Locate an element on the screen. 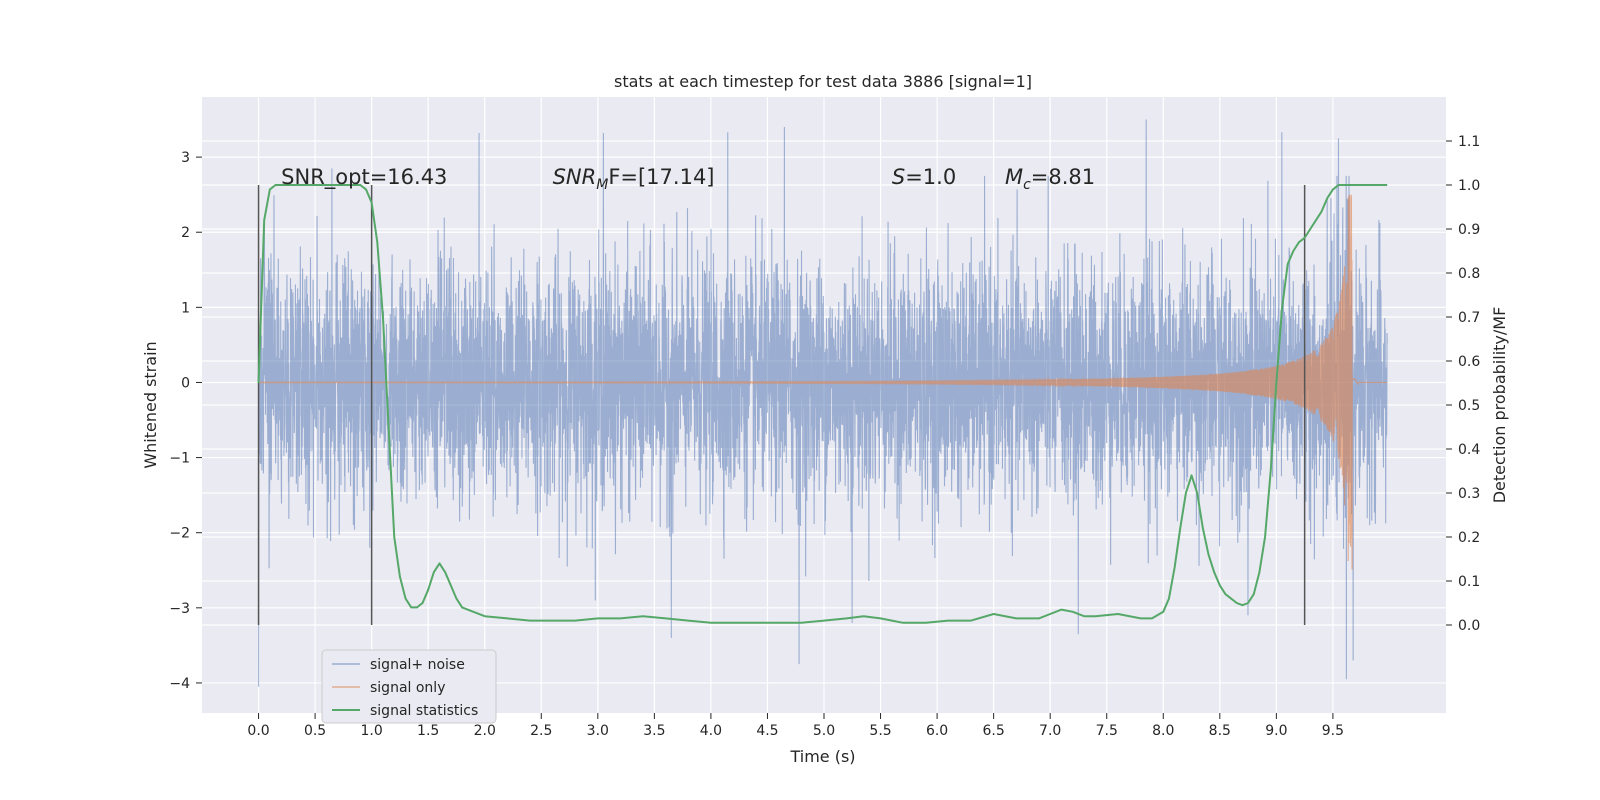  x-tick-label: 9.0 is located at coordinates (1276, 731).